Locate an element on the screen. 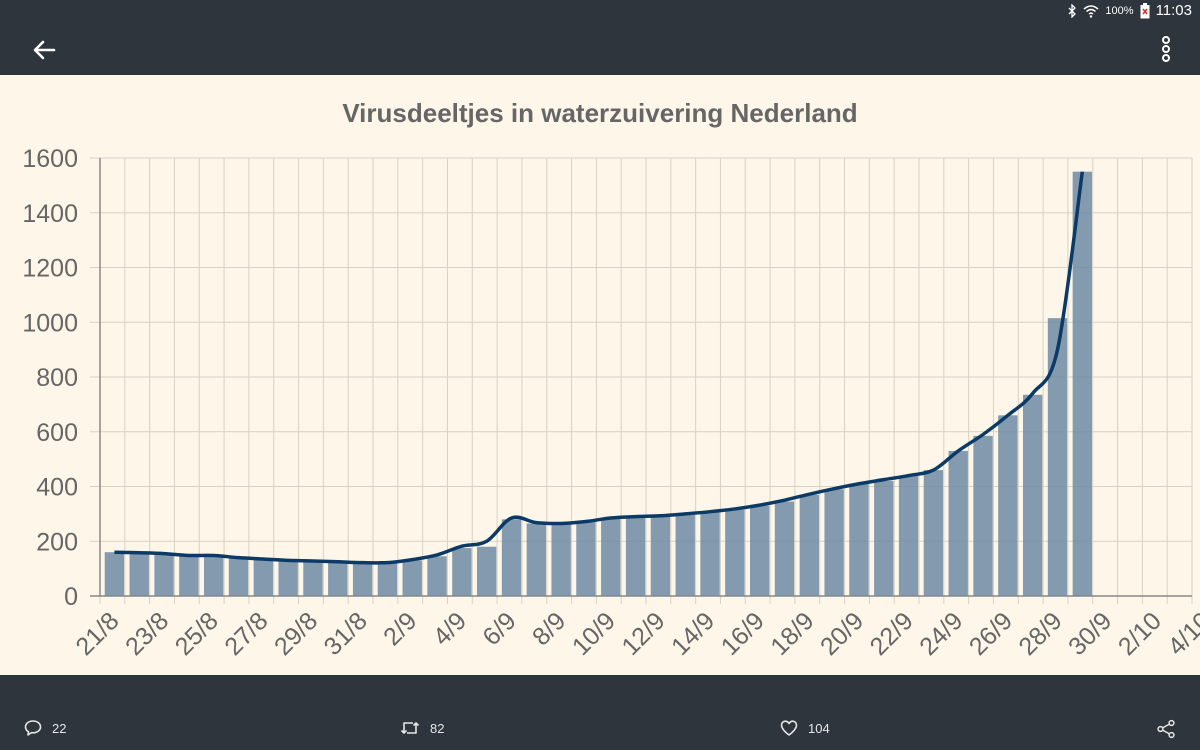 The image size is (1200, 750). x-tick-label: 2/10 is located at coordinates (1140, 634).